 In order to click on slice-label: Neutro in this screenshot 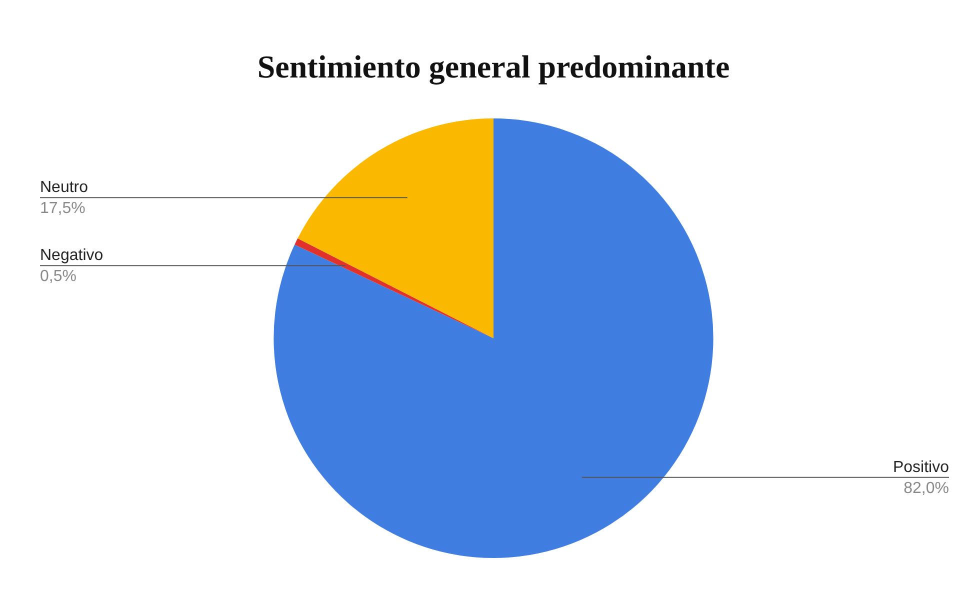, I will do `click(64, 187)`.